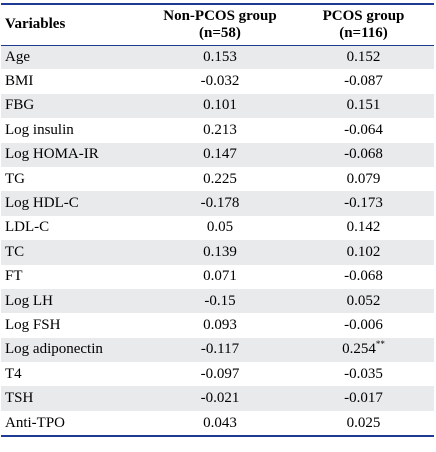 The image size is (436, 452). Describe the element at coordinates (29, 300) in the screenshot. I see `variable-name-cell: Log LH` at that location.